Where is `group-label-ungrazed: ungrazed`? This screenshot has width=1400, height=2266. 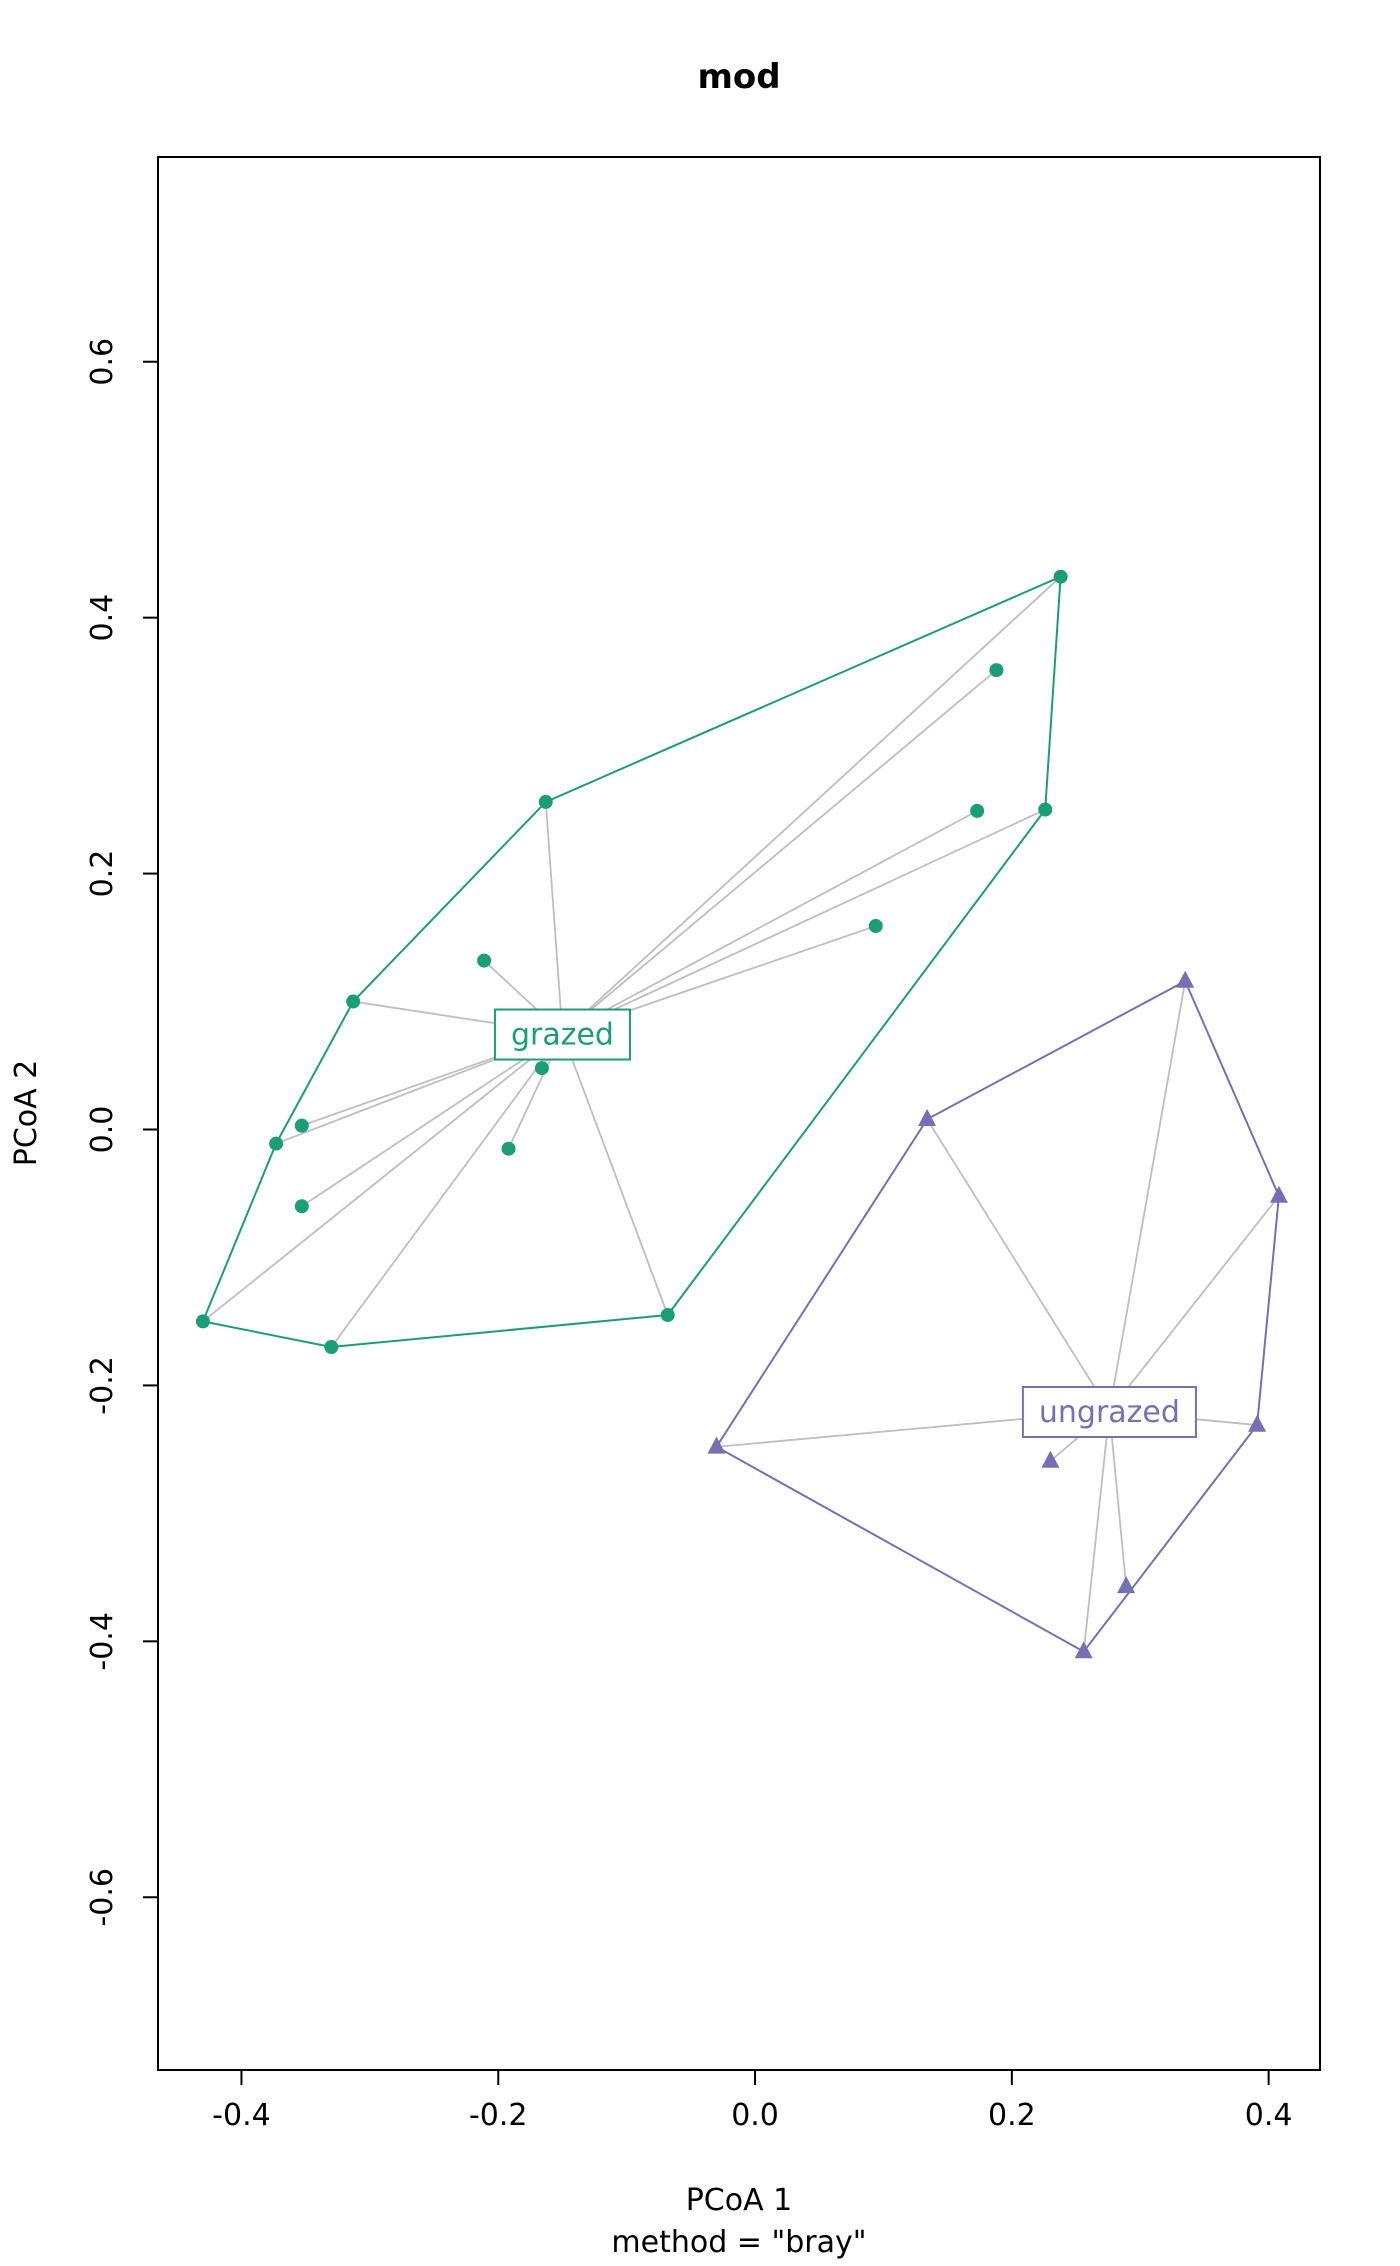 group-label-ungrazed: ungrazed is located at coordinates (1109, 1412).